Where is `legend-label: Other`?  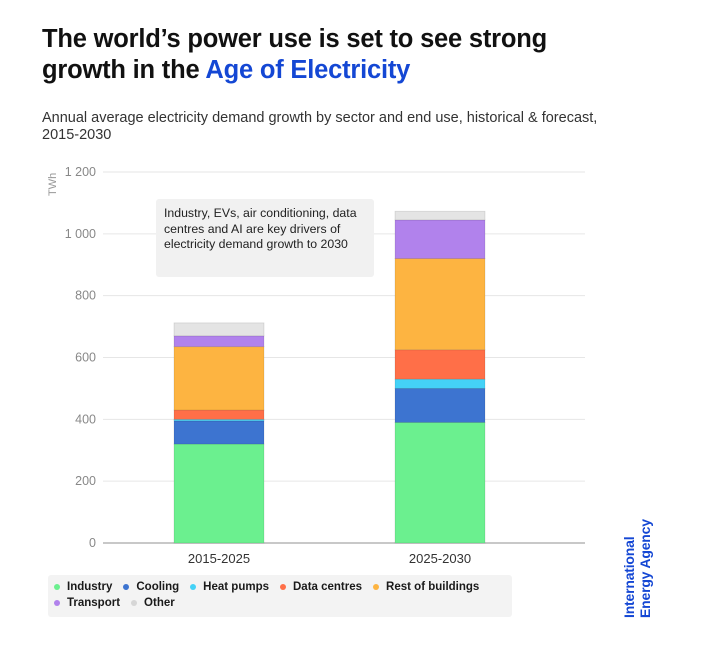 legend-label: Other is located at coordinates (159, 603).